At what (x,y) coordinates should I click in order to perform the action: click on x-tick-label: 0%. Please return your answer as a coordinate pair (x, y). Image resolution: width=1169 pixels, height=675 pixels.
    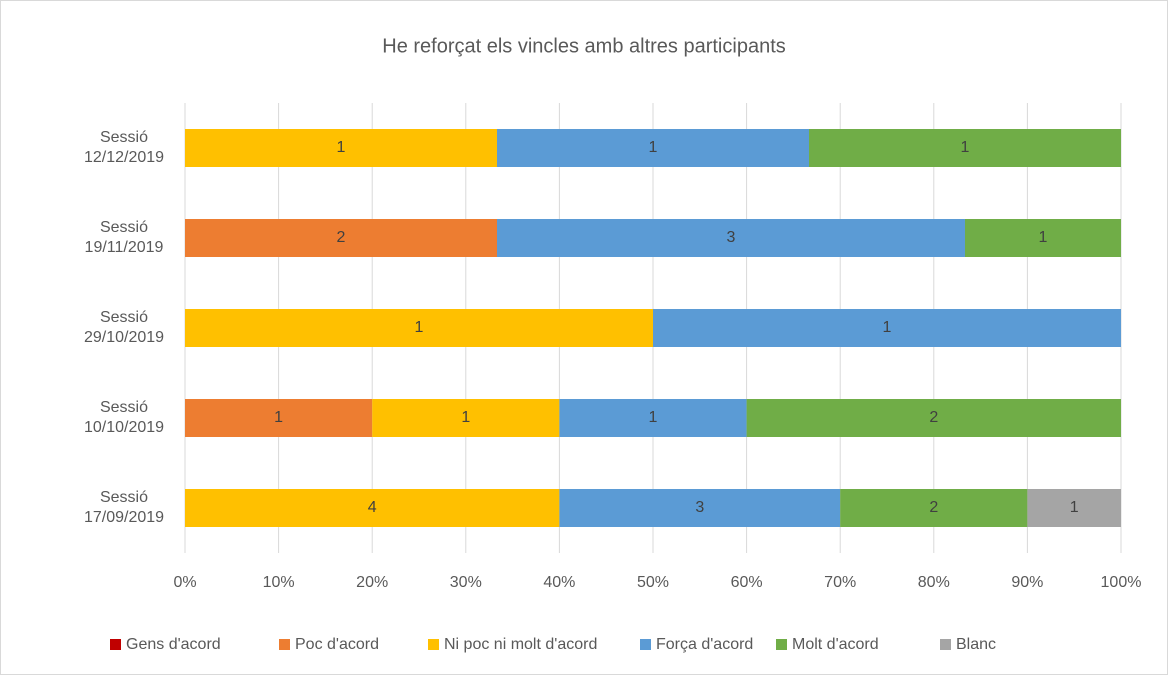
    Looking at the image, I should click on (184, 582).